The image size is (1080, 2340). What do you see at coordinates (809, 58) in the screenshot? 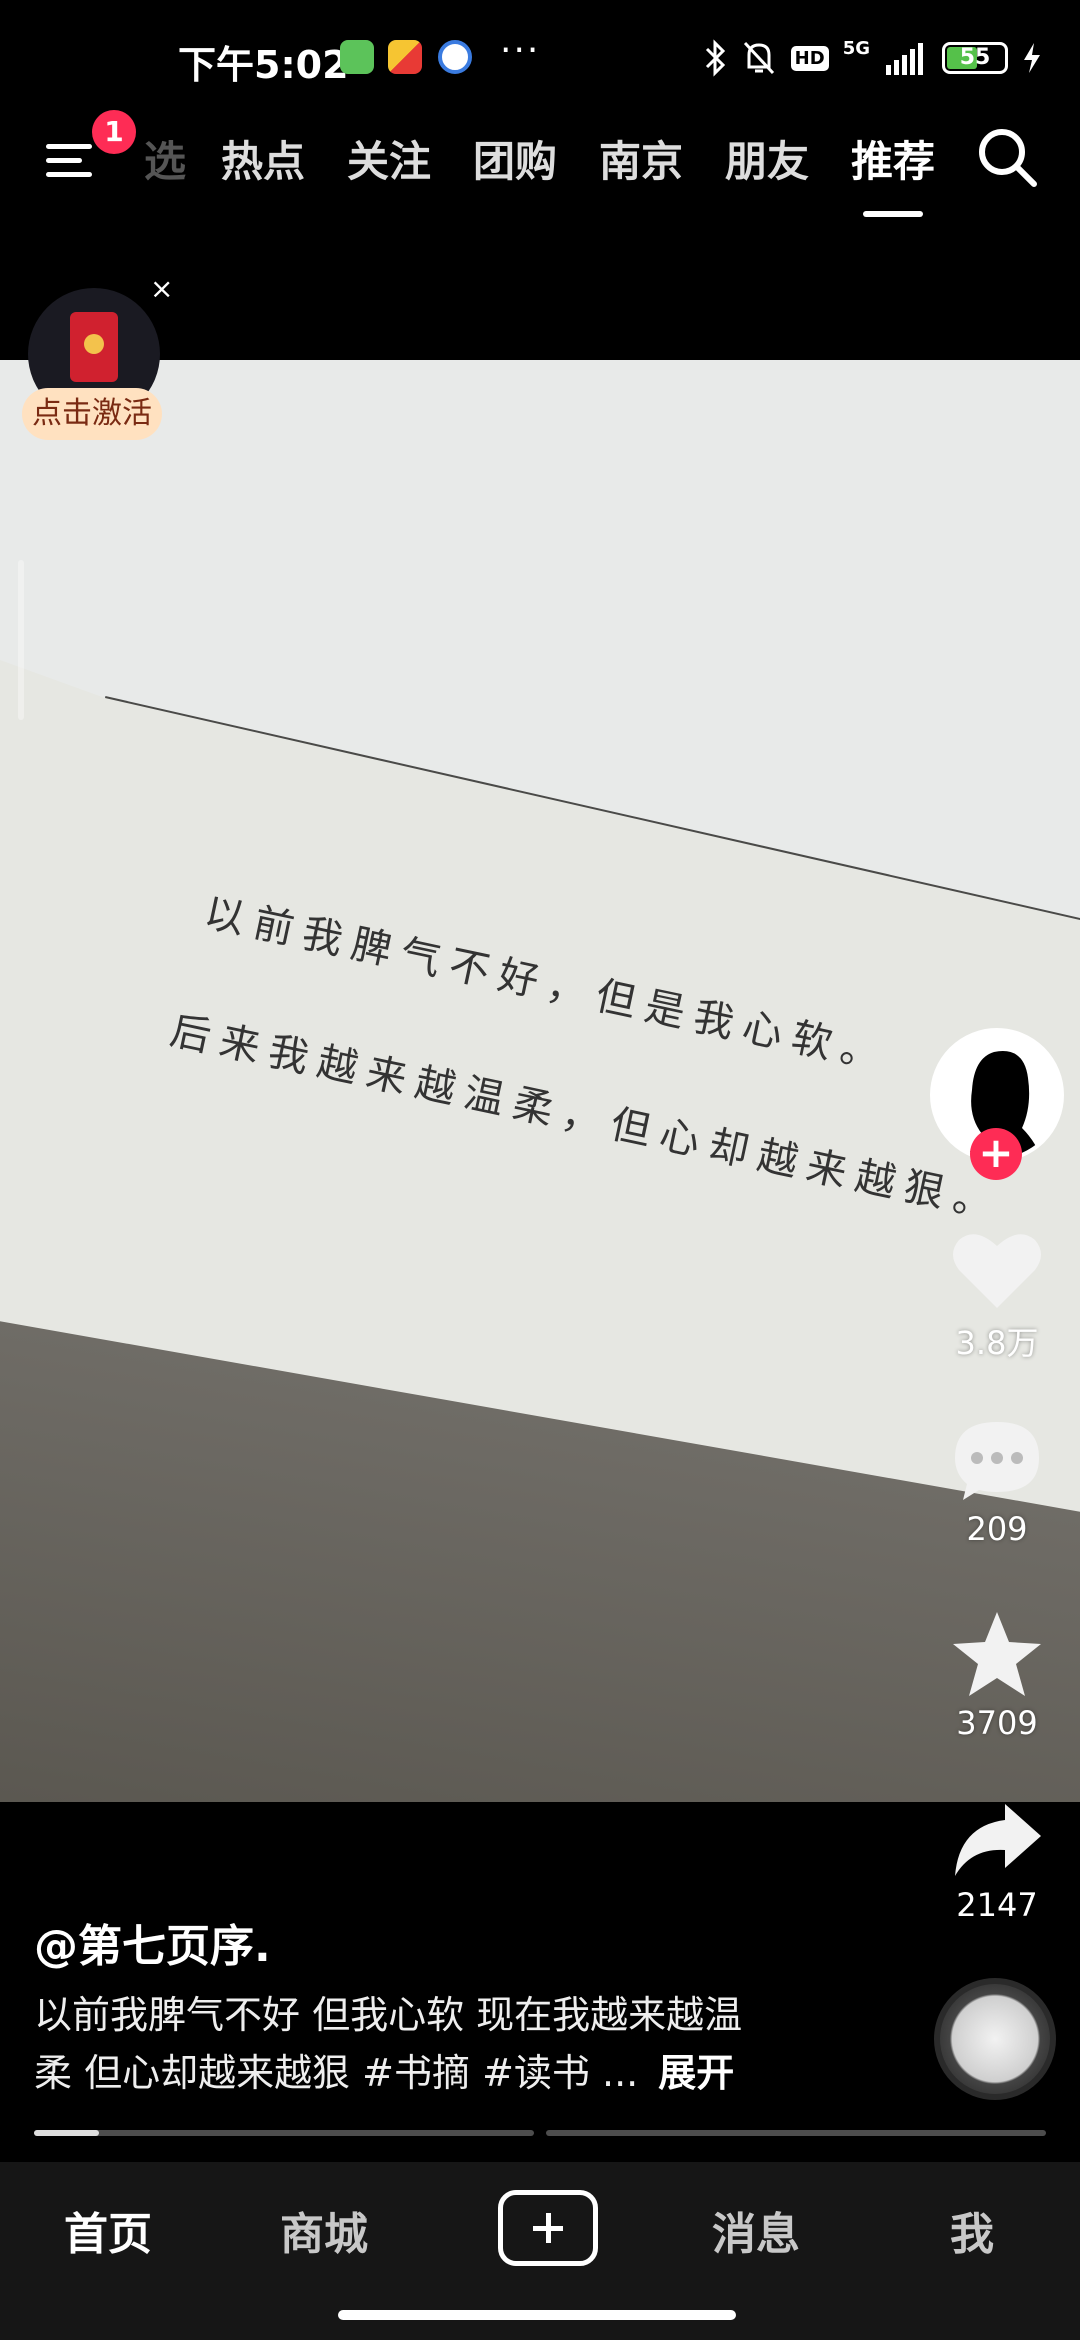
I see `hd-badge: HD` at bounding box center [809, 58].